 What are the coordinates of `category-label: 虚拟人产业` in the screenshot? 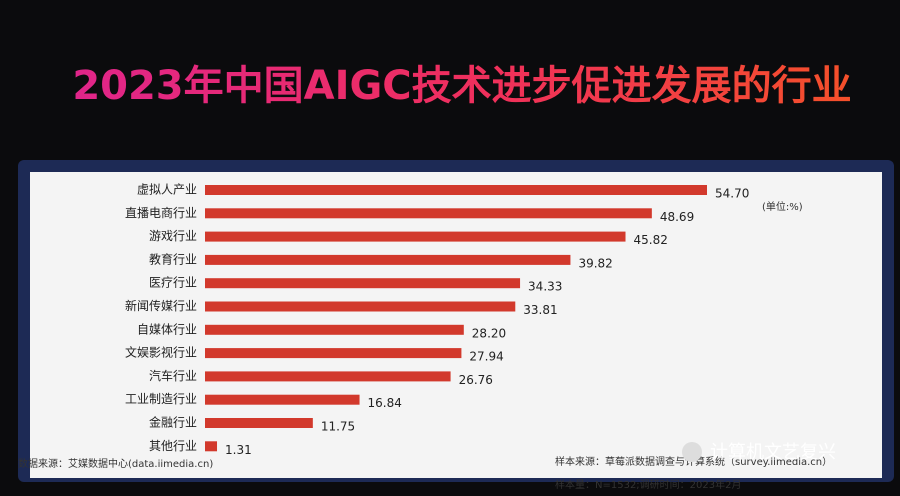 It's located at (167, 190).